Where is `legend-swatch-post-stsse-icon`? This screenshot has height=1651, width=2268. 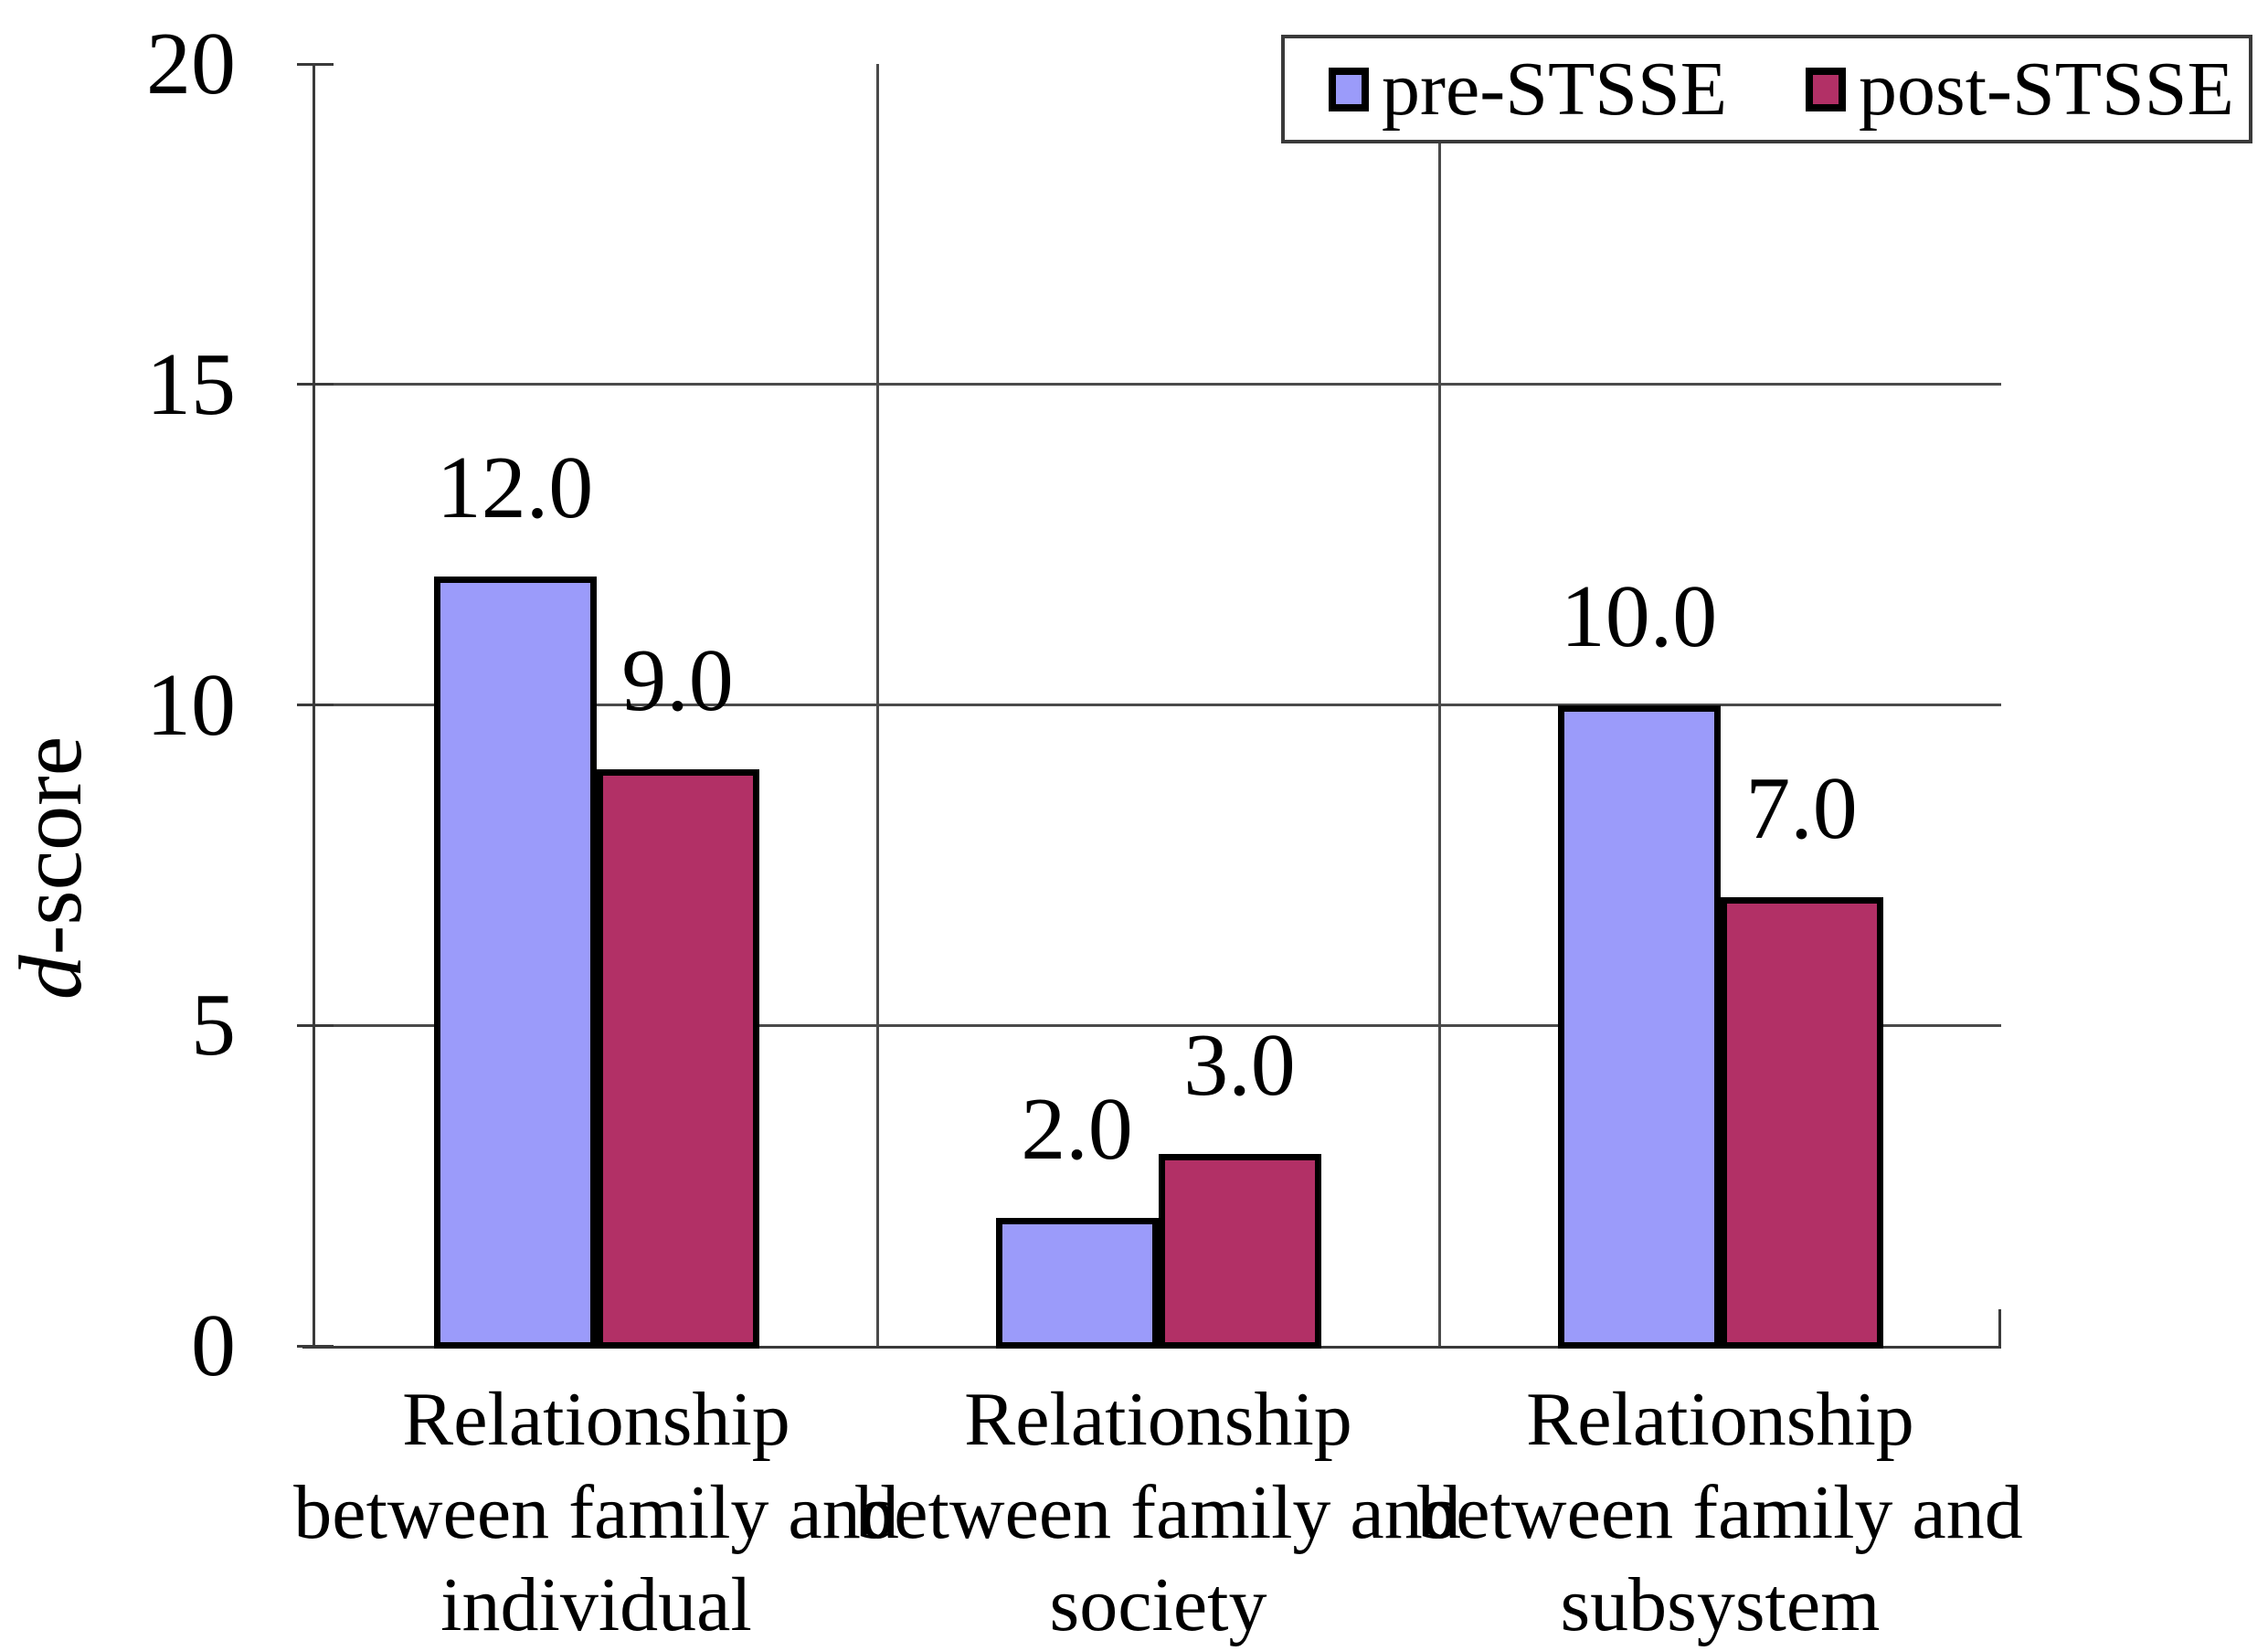
legend-swatch-post-stsse-icon is located at coordinates (1826, 89).